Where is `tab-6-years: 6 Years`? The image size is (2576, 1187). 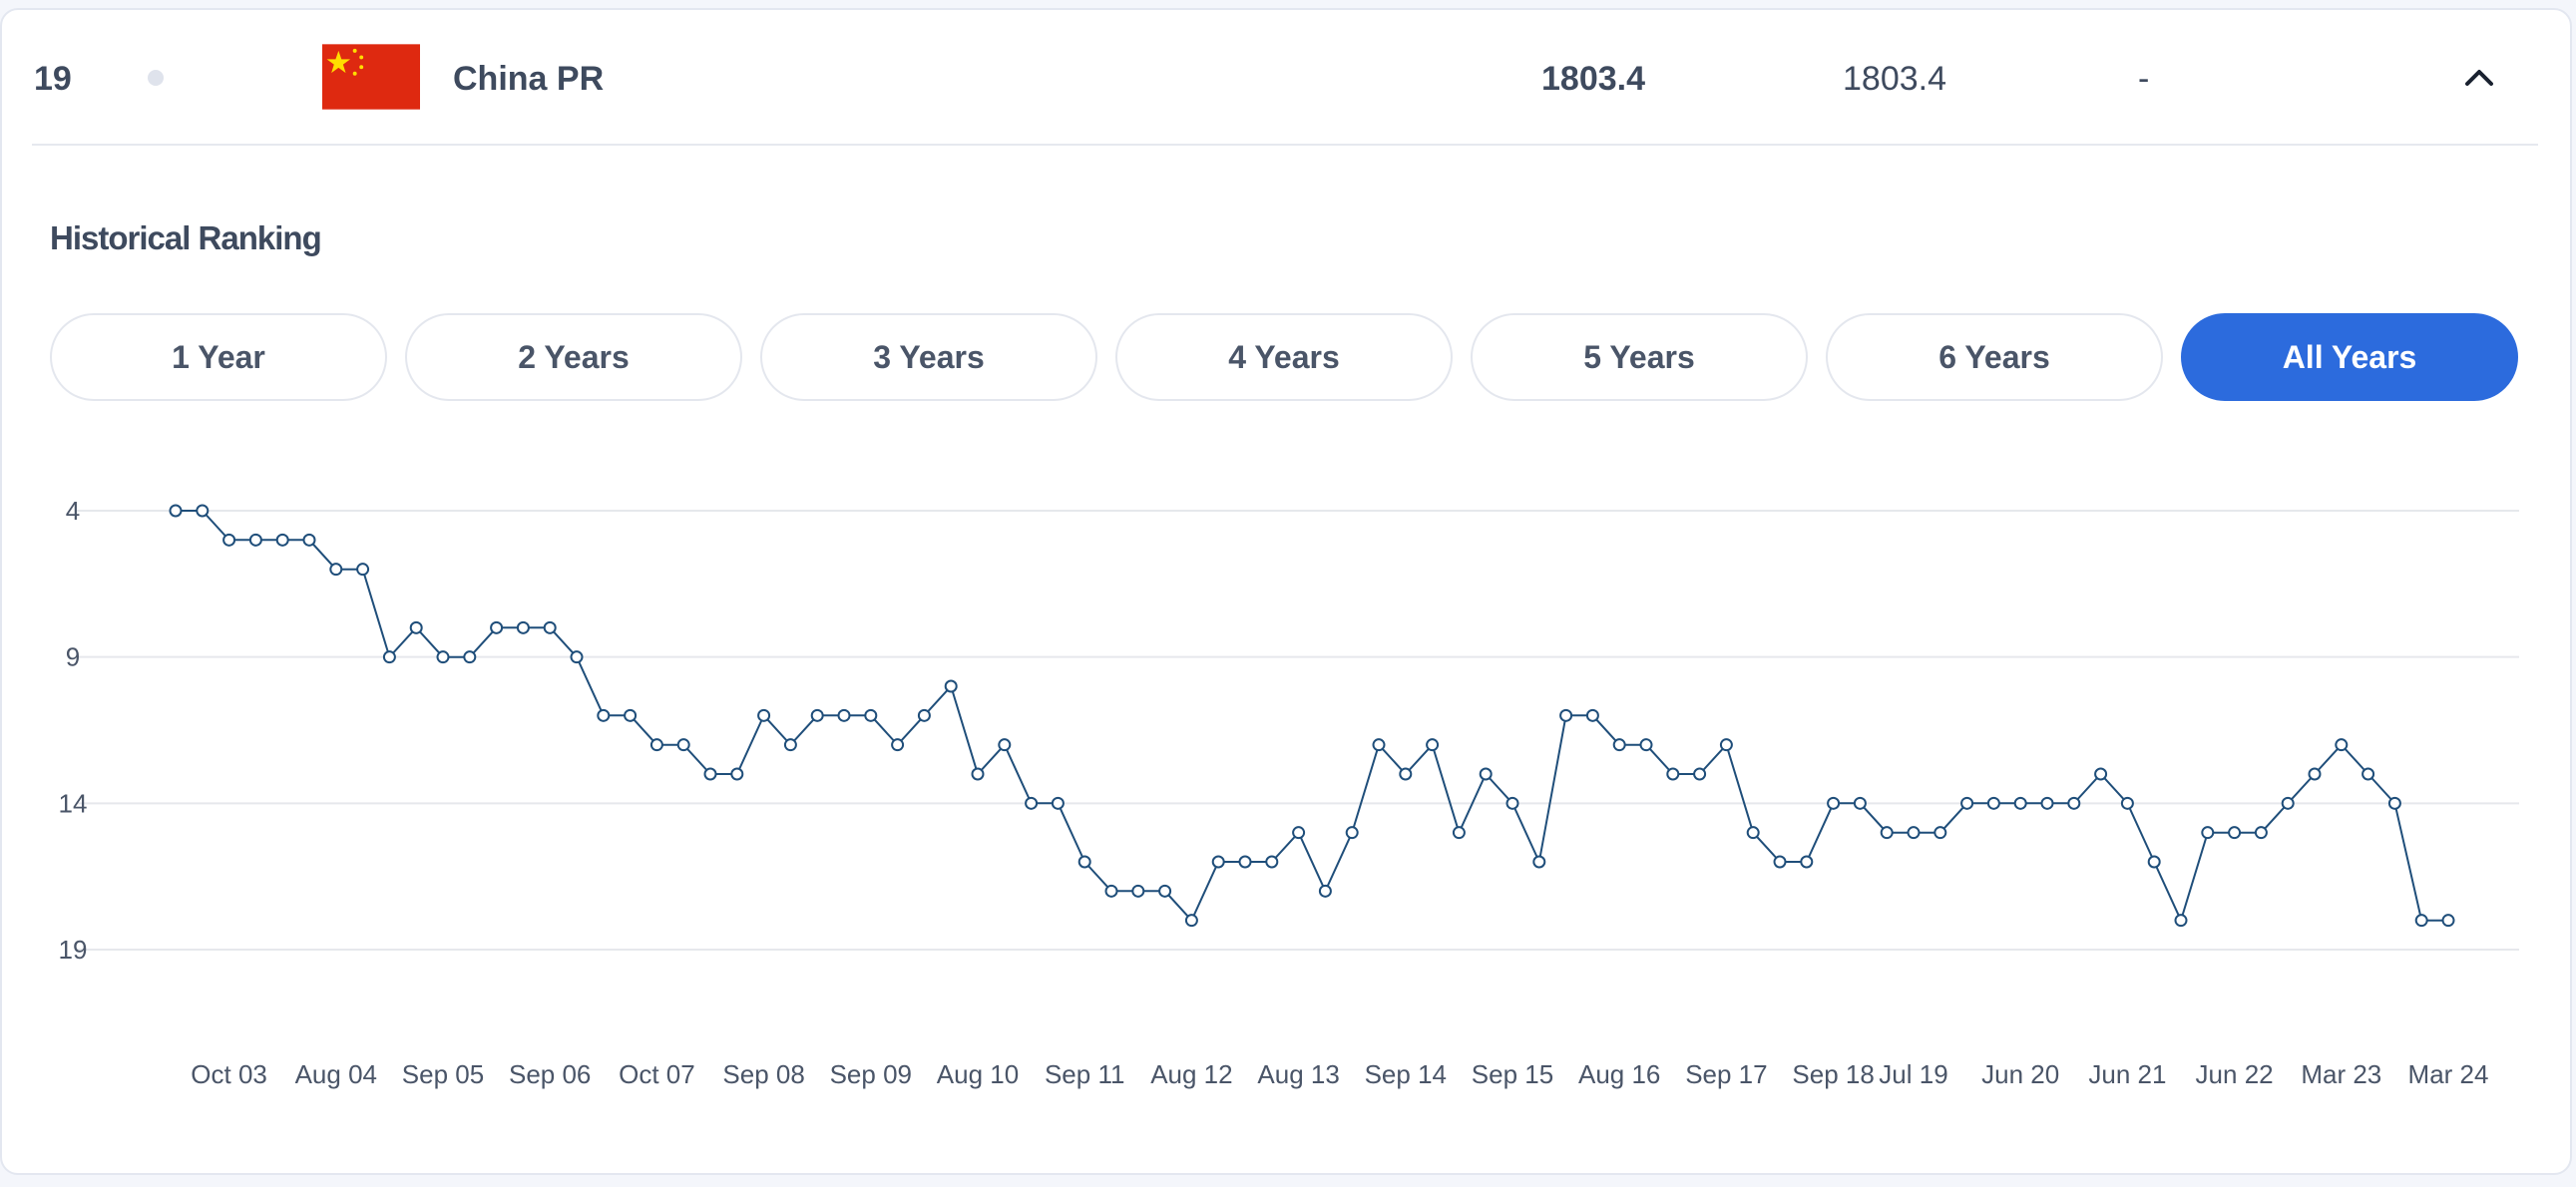
tab-6-years: 6 Years is located at coordinates (1994, 357).